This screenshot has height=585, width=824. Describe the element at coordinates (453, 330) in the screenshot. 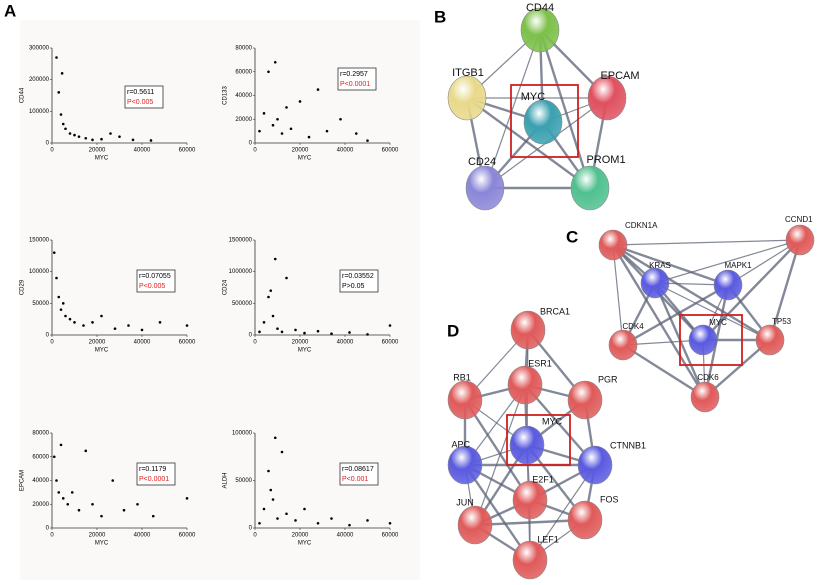

I see `panel-label: D` at that location.